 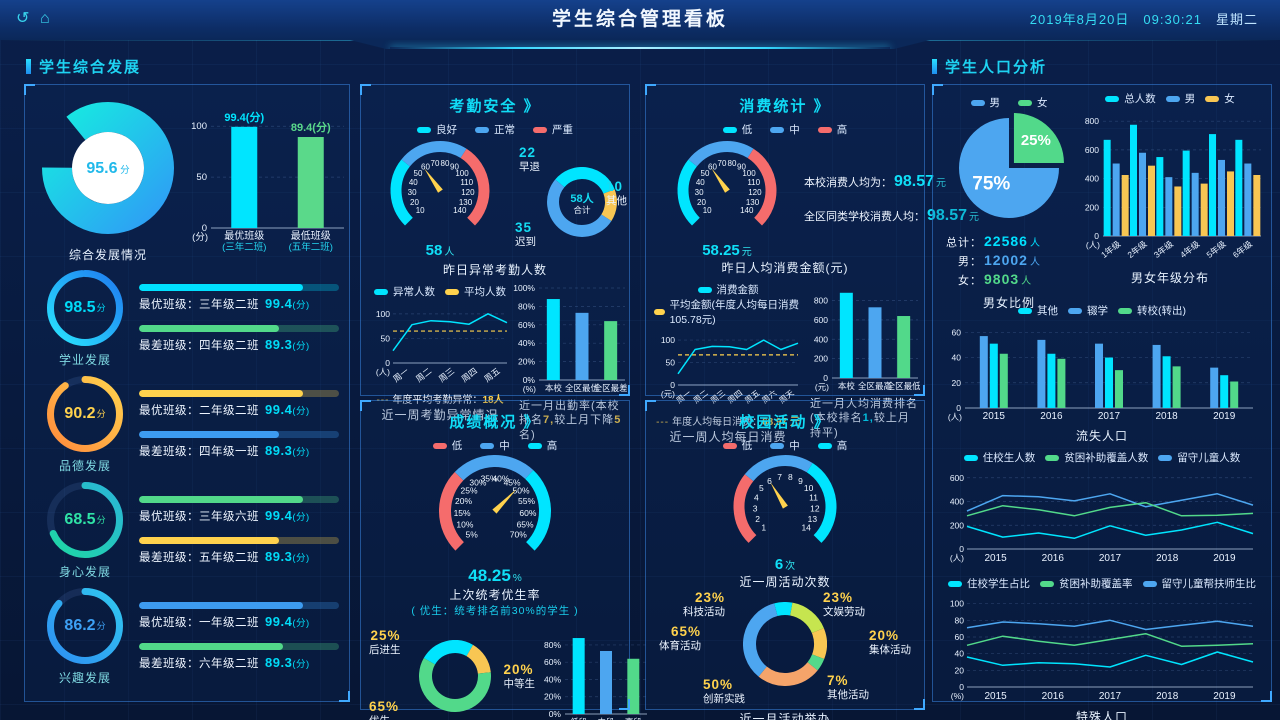 What do you see at coordinates (1199, 457) in the screenshot?
I see `legend-item: 留守儿童人数` at bounding box center [1199, 457].